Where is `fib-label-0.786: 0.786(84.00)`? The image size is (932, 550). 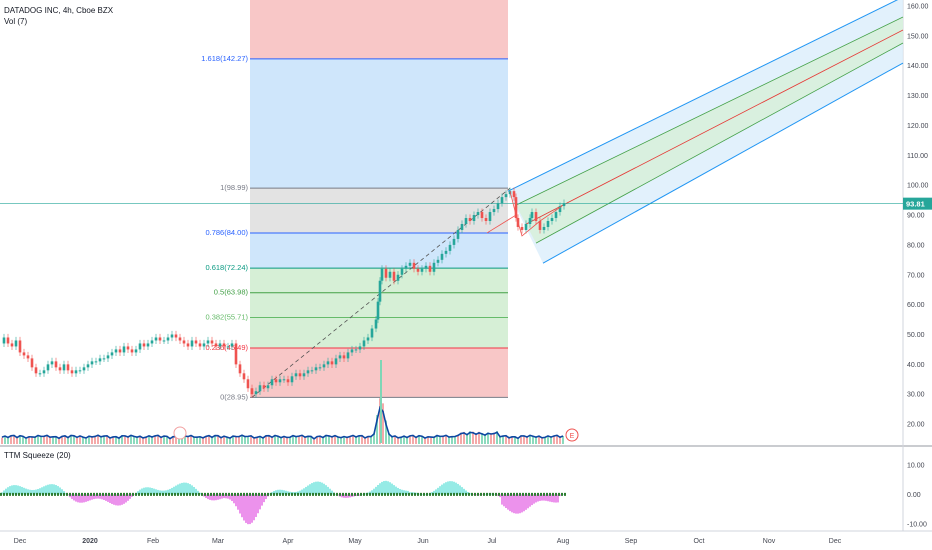 fib-label-0.786: 0.786(84.00) is located at coordinates (226, 232).